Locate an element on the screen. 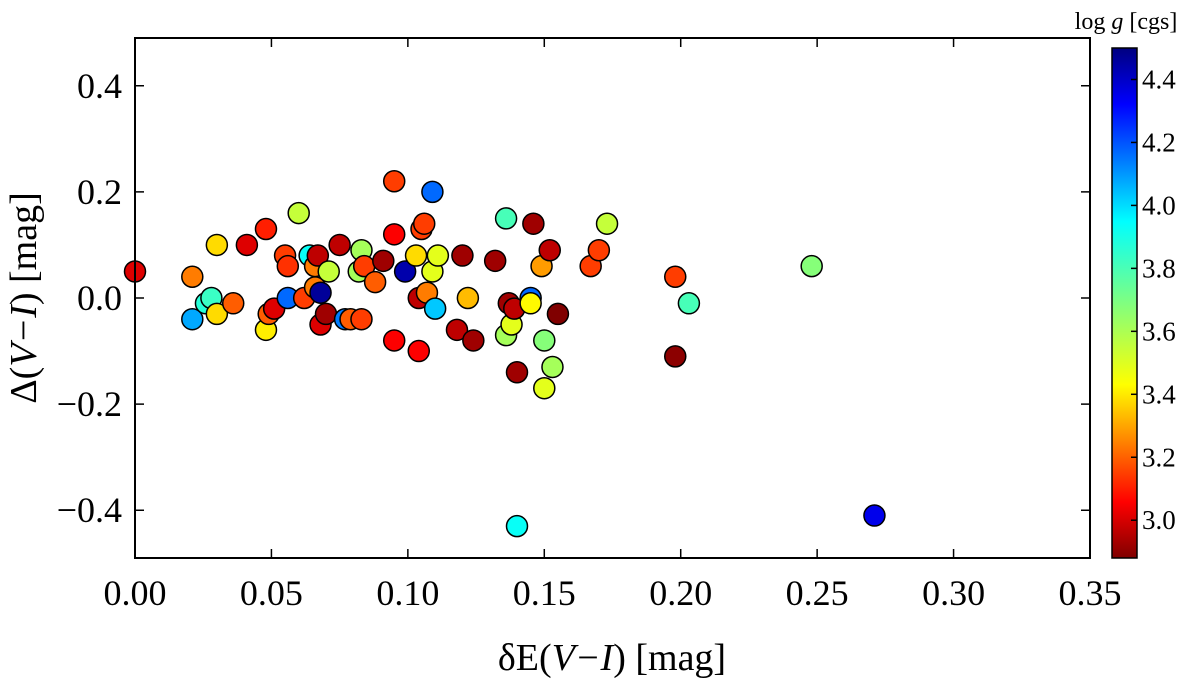 The image size is (1200, 683). colorbar-tick-label: 3.4 is located at coordinates (1159, 394).